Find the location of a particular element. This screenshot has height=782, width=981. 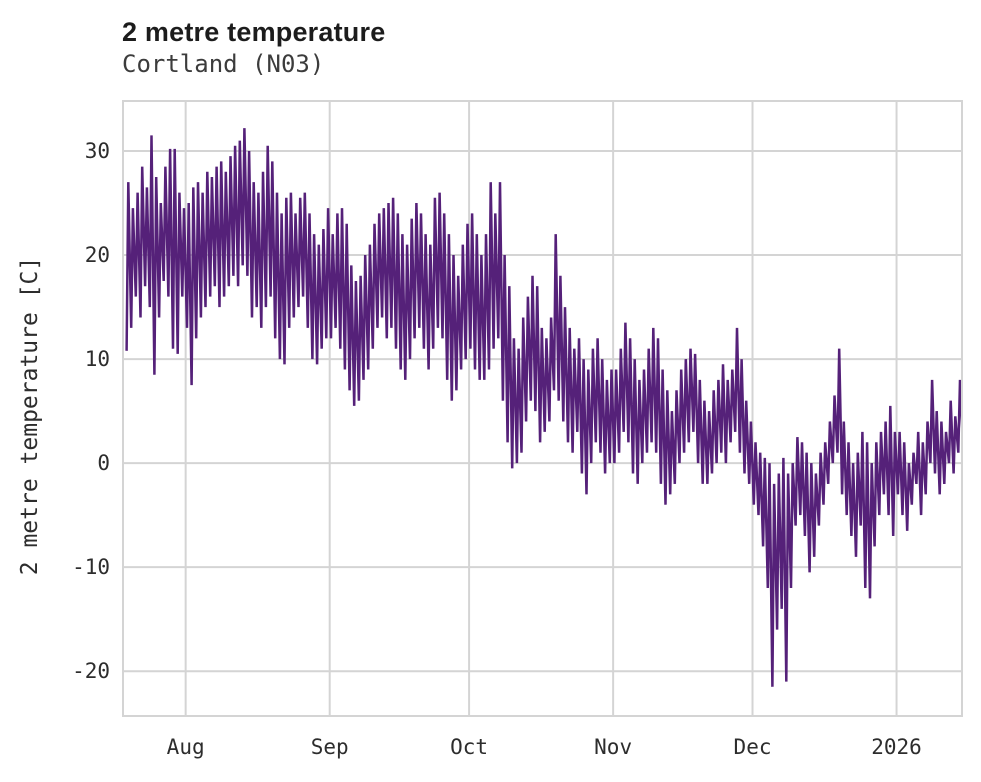

y-tick-label: -10 is located at coordinates (91, 567).